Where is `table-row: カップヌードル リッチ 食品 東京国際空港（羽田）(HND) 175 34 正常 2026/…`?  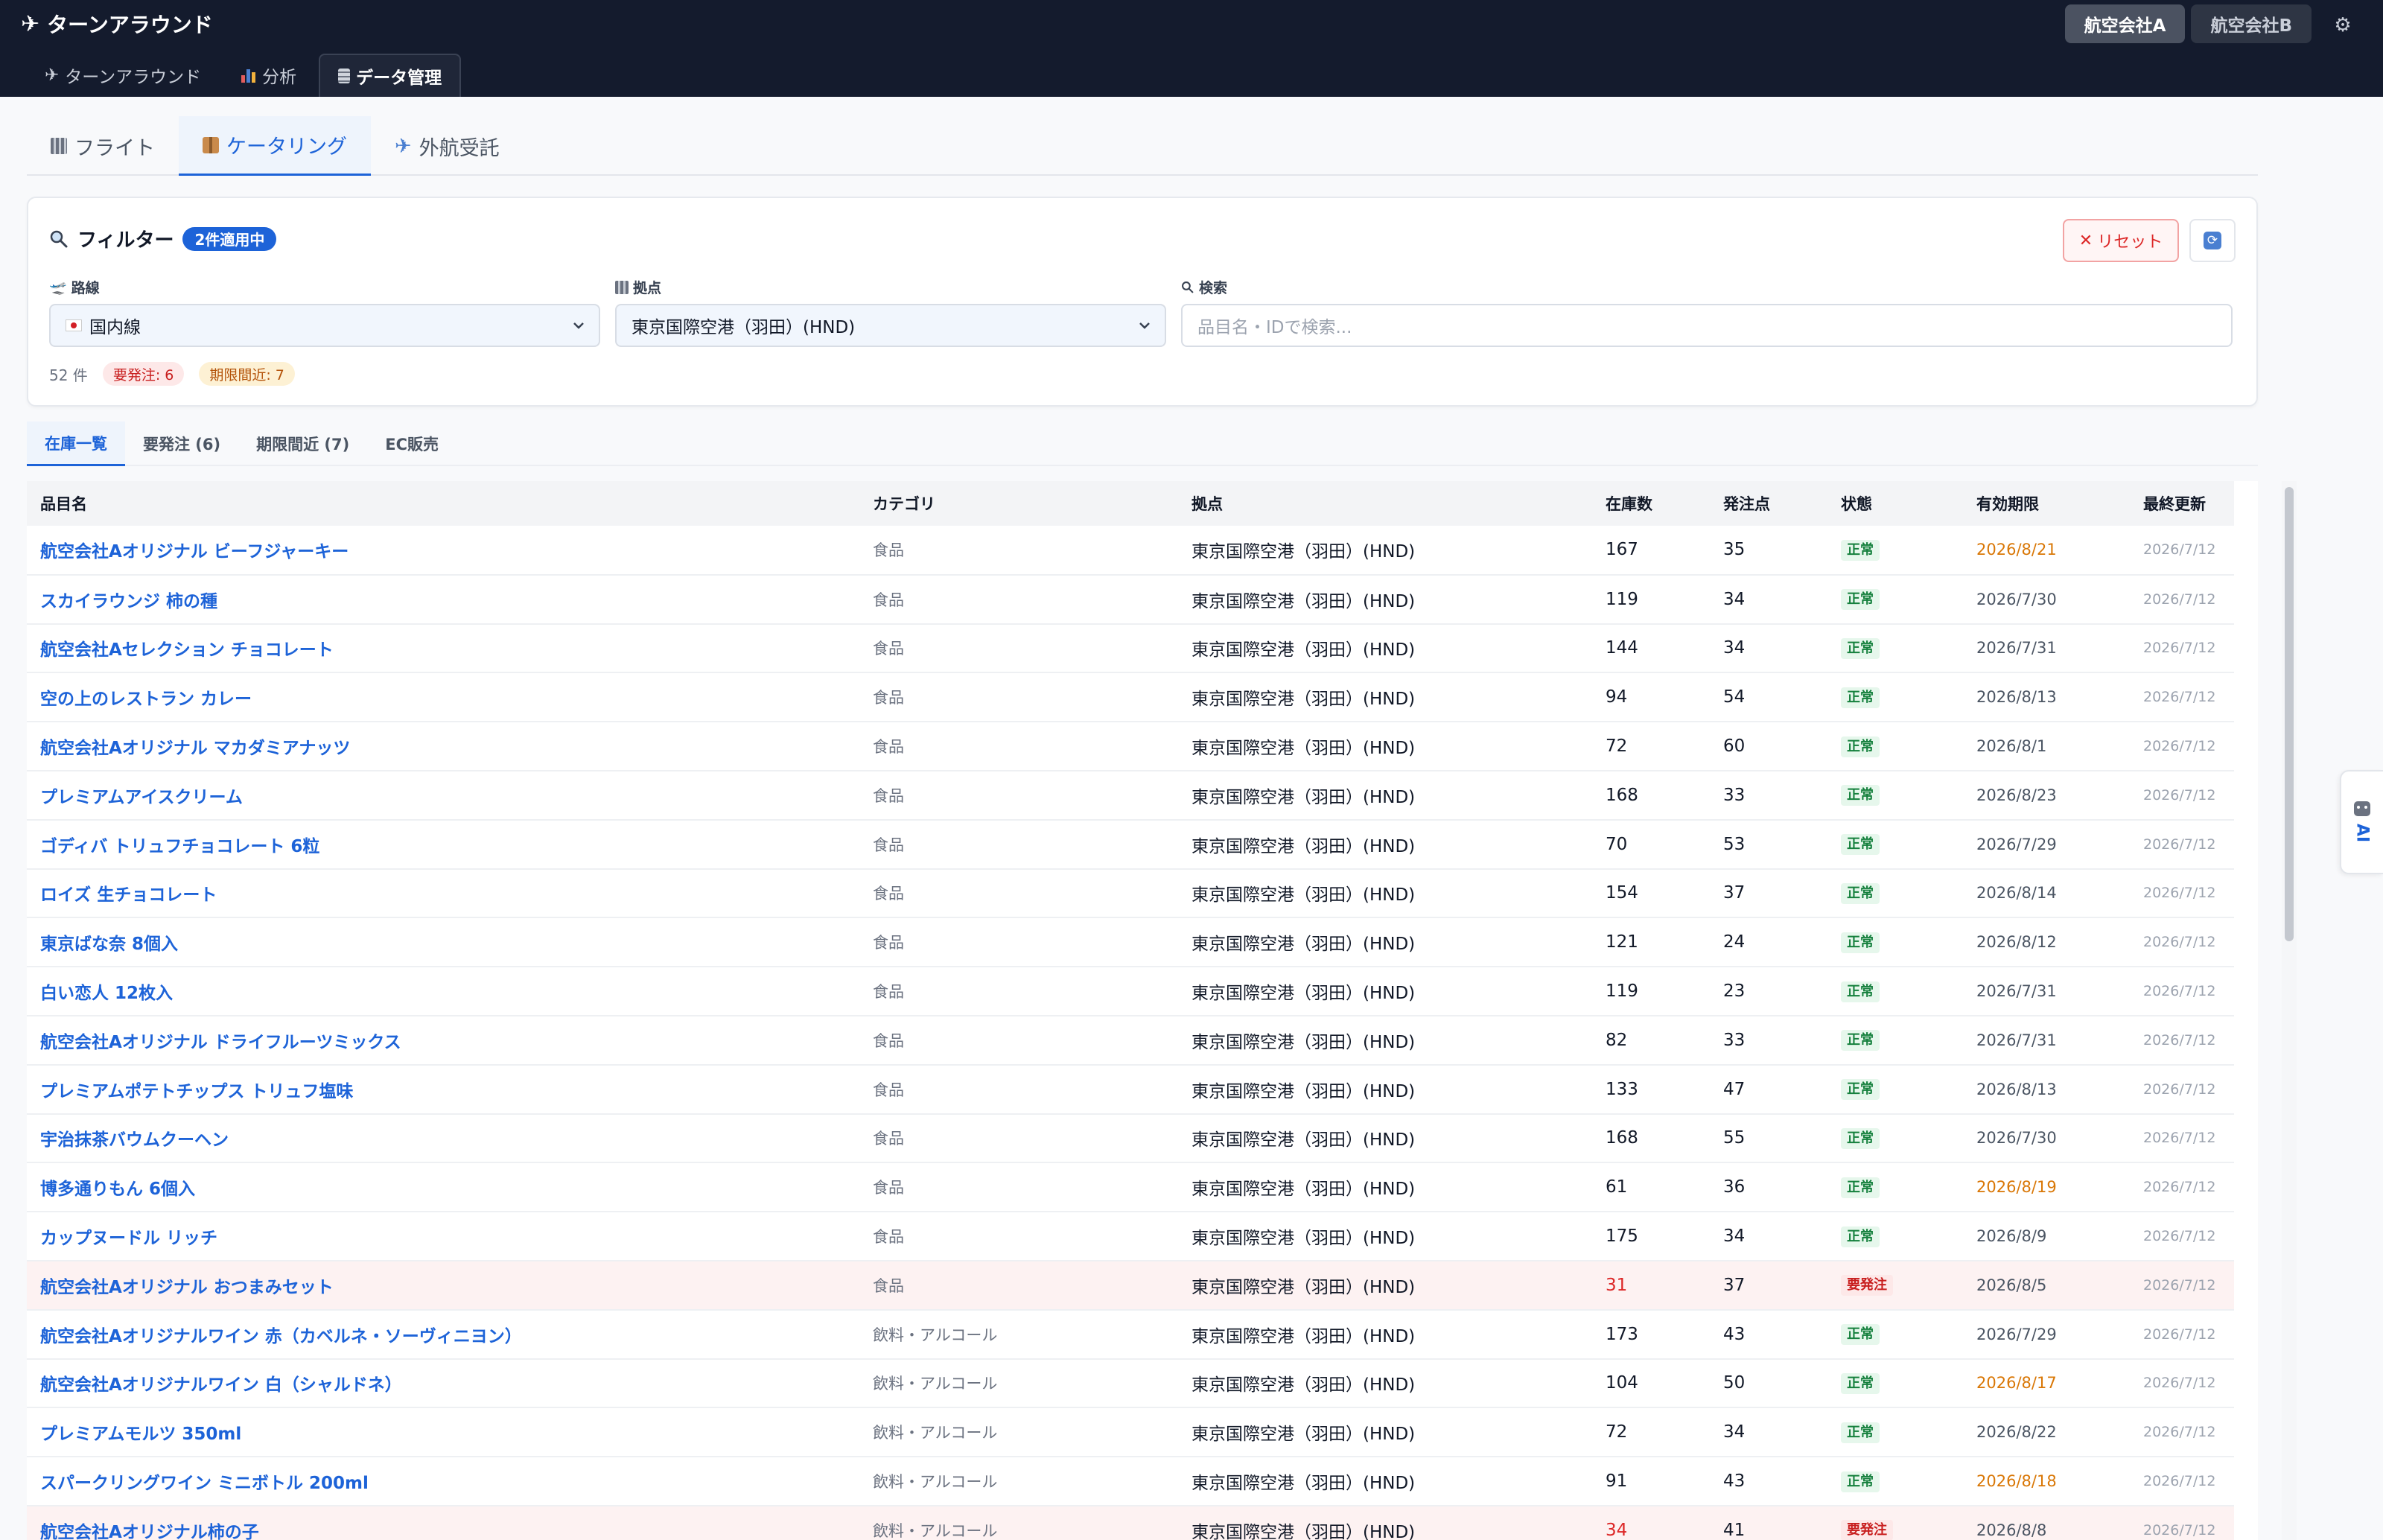 table-row: カップヌードル リッチ 食品 東京国際空港（羽田）(HND) 175 34 正常 2026/… is located at coordinates (1130, 1236).